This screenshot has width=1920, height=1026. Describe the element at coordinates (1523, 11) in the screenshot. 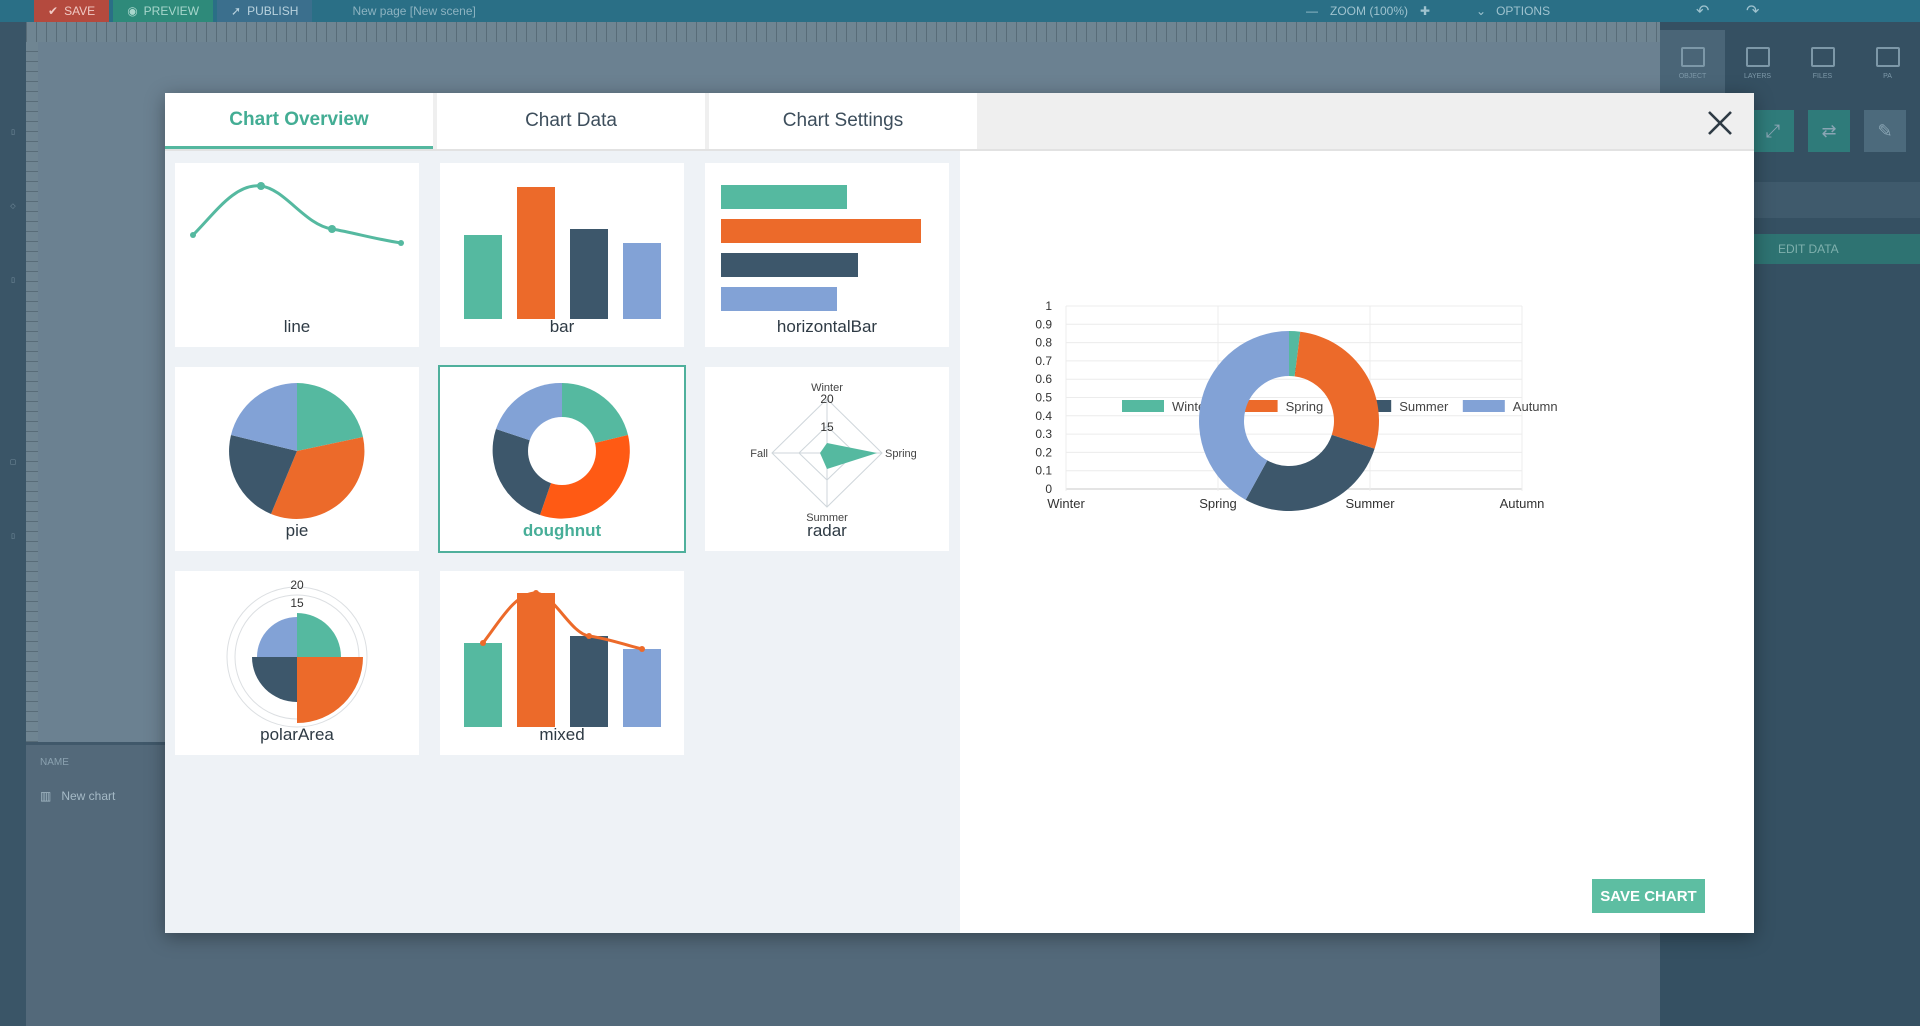

I see `options-label: OPTIONS` at that location.